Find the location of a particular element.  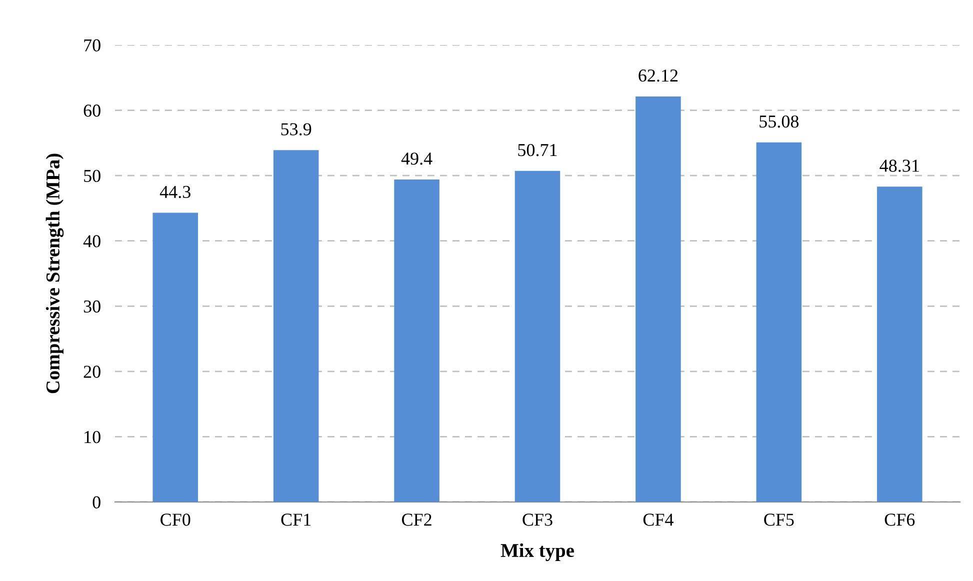

x-tick-label: CF5 is located at coordinates (779, 520).